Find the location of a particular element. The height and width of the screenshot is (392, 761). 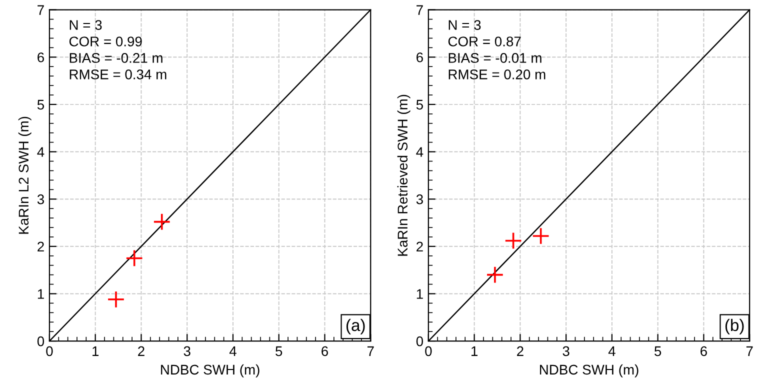

annotation: (a) is located at coordinates (355, 326).